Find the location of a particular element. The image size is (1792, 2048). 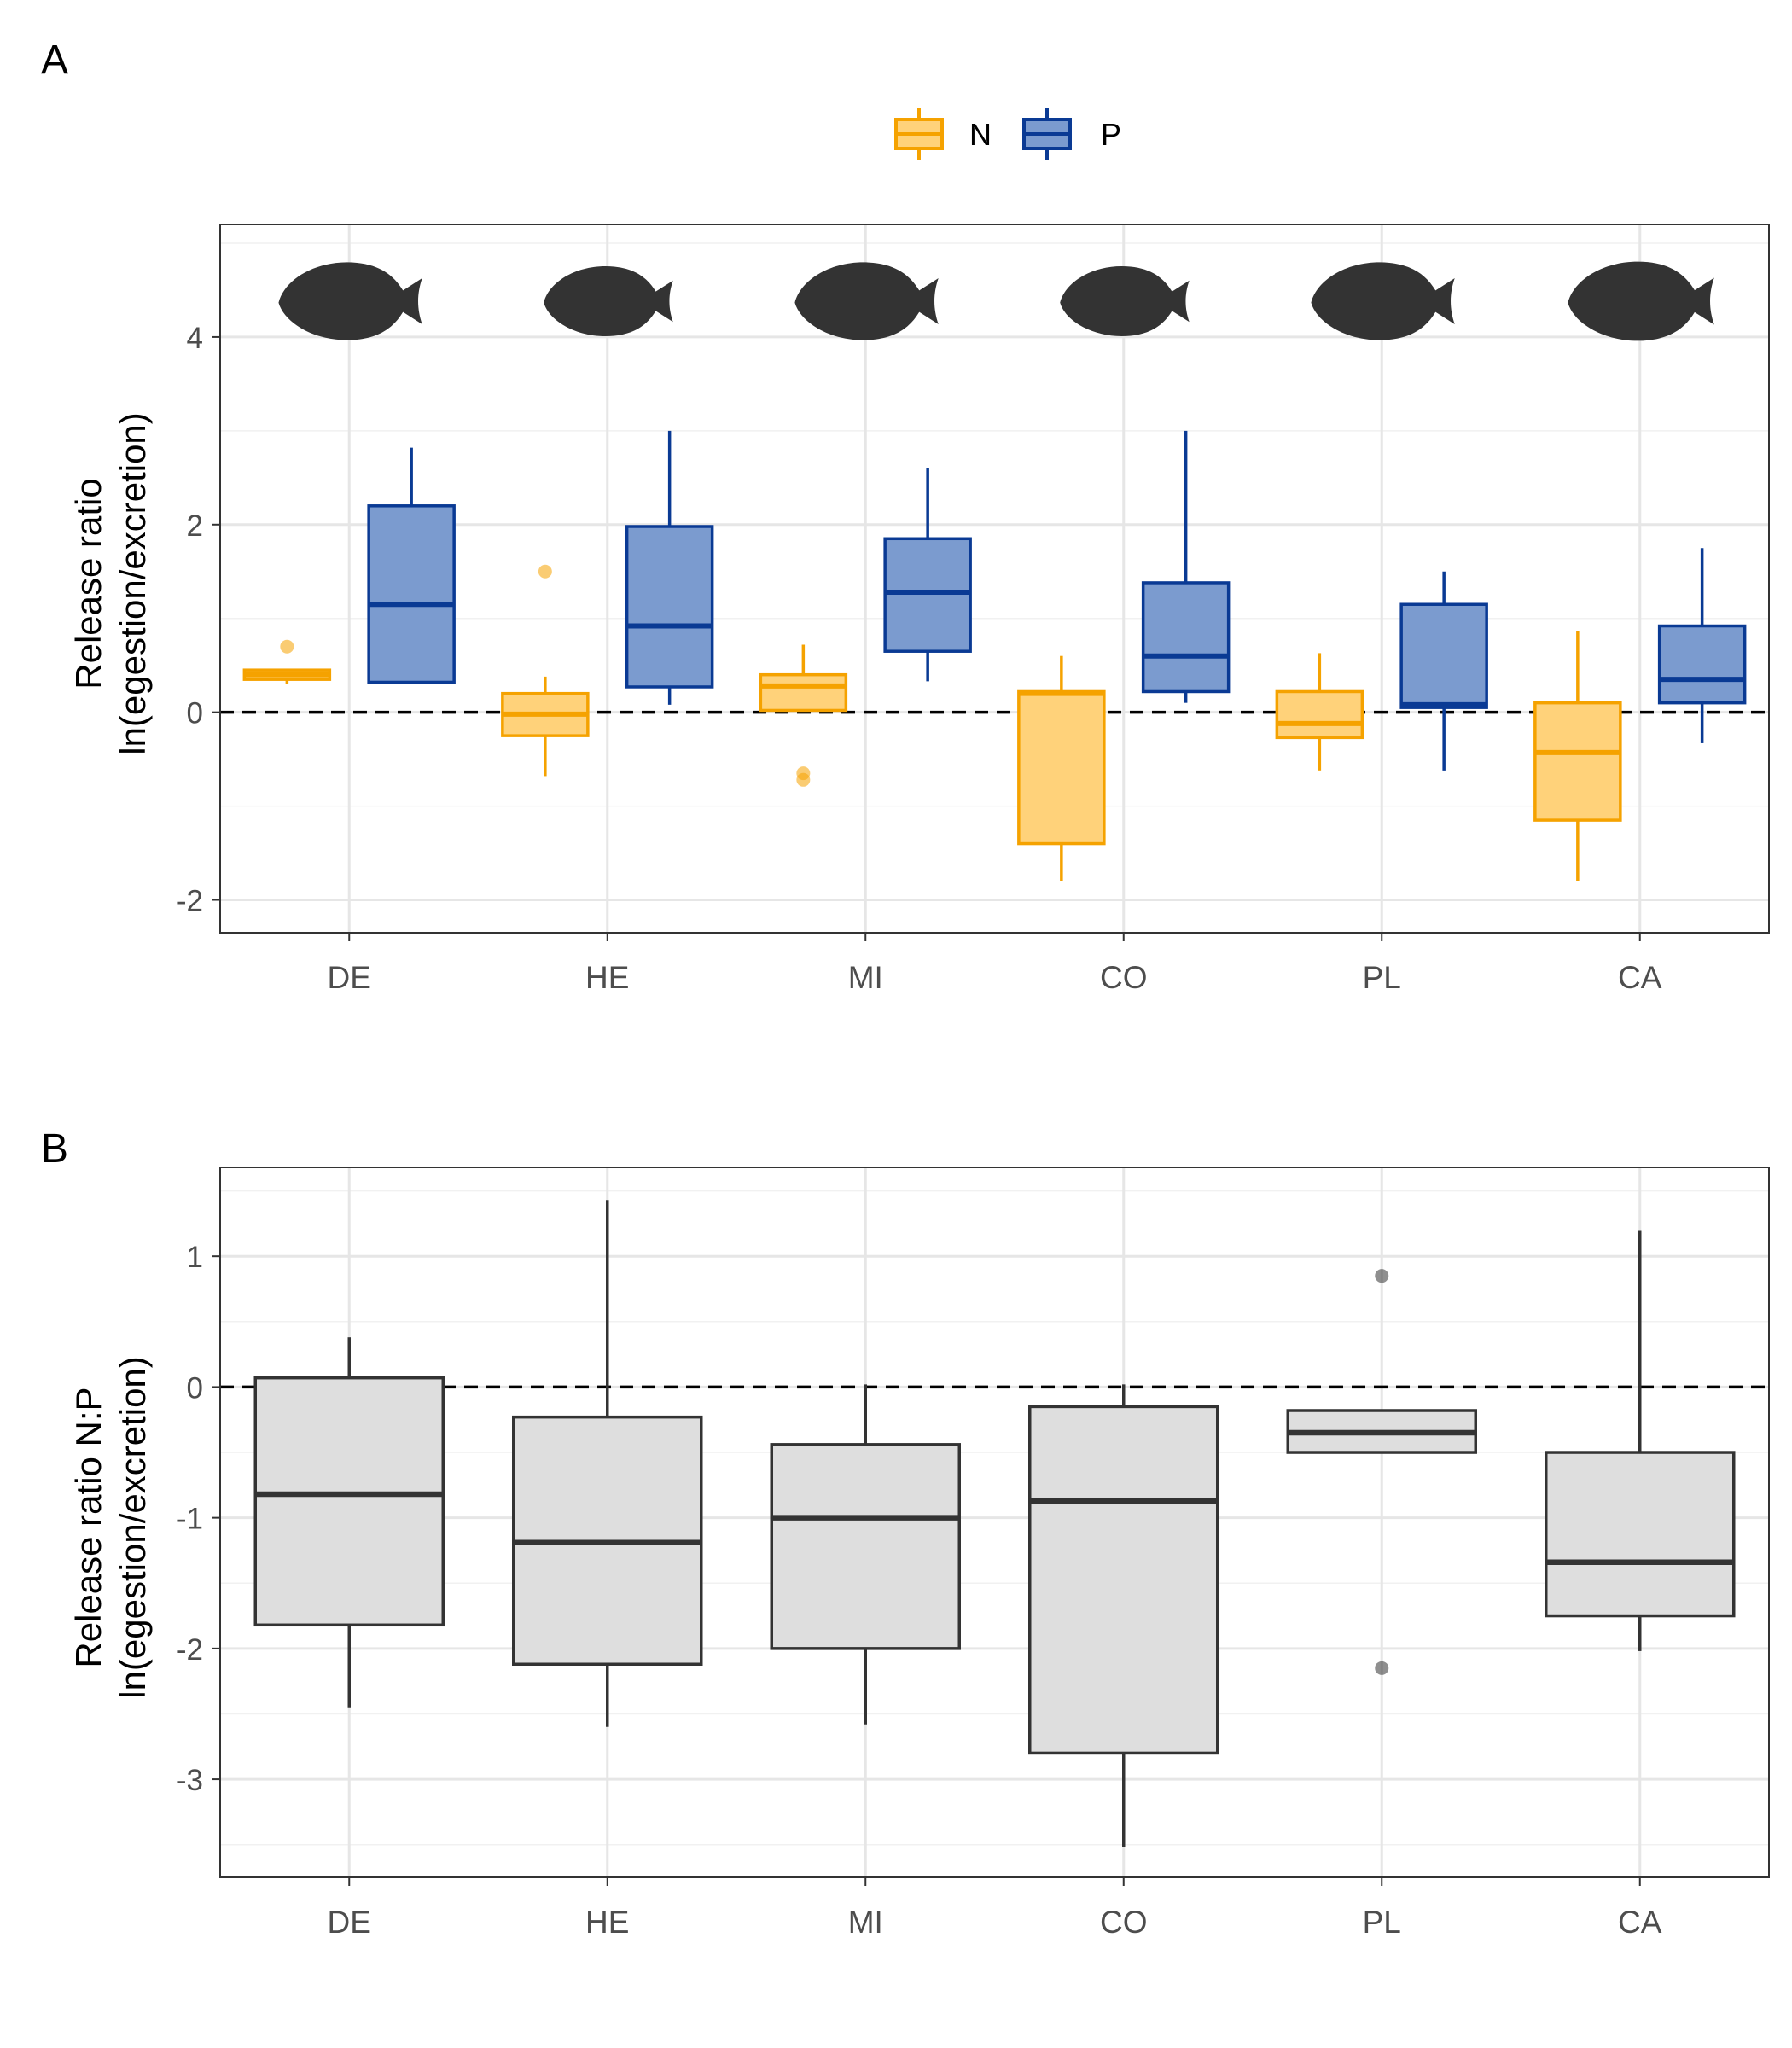

box-p-ca is located at coordinates (1702, 645).